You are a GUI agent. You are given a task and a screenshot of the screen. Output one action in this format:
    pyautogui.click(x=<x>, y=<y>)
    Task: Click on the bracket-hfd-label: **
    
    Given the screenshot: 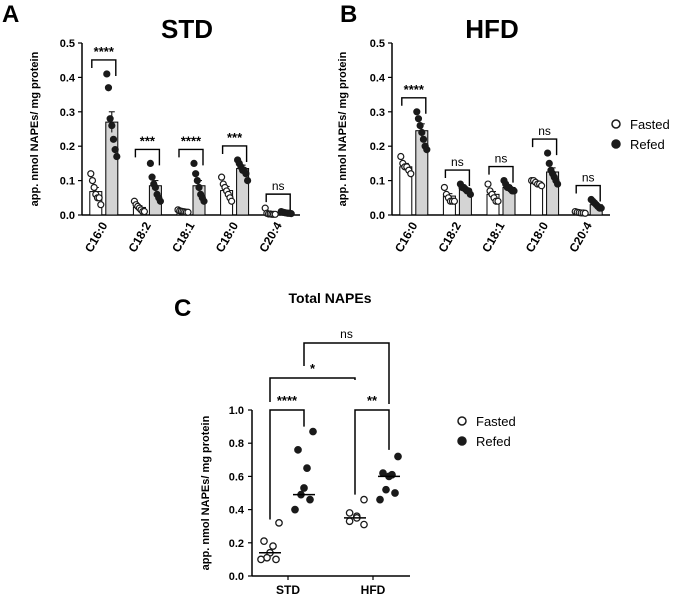 What is the action you would take?
    pyautogui.click(x=372, y=400)
    